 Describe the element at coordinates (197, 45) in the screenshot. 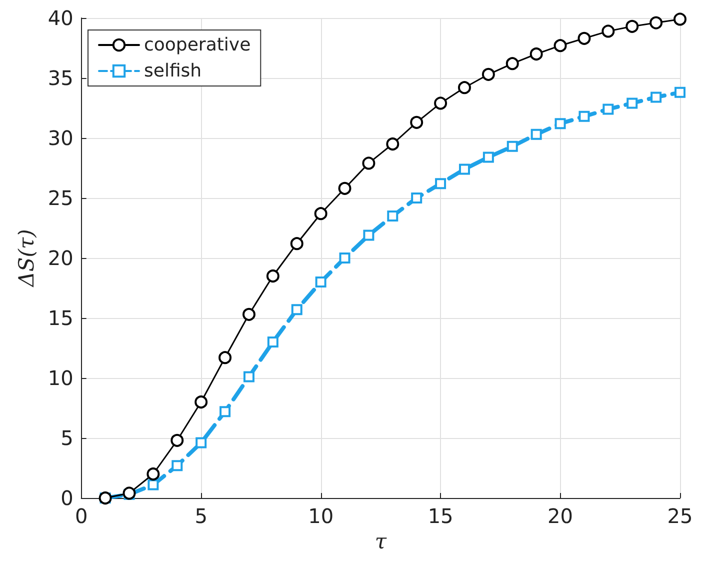

I see `legend-label: cooperative` at that location.